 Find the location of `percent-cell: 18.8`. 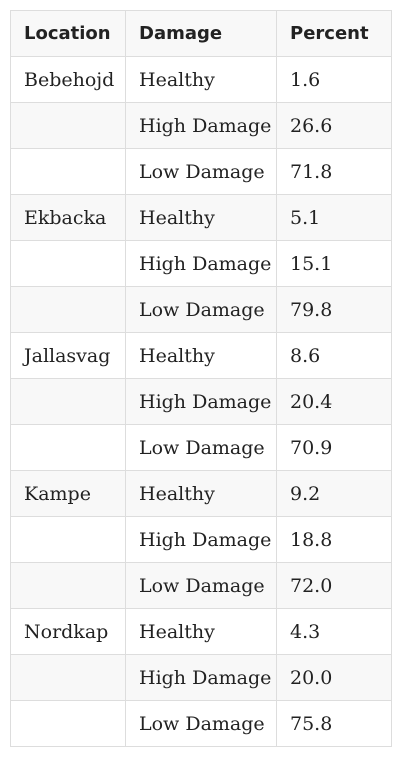

percent-cell: 18.8 is located at coordinates (334, 539).